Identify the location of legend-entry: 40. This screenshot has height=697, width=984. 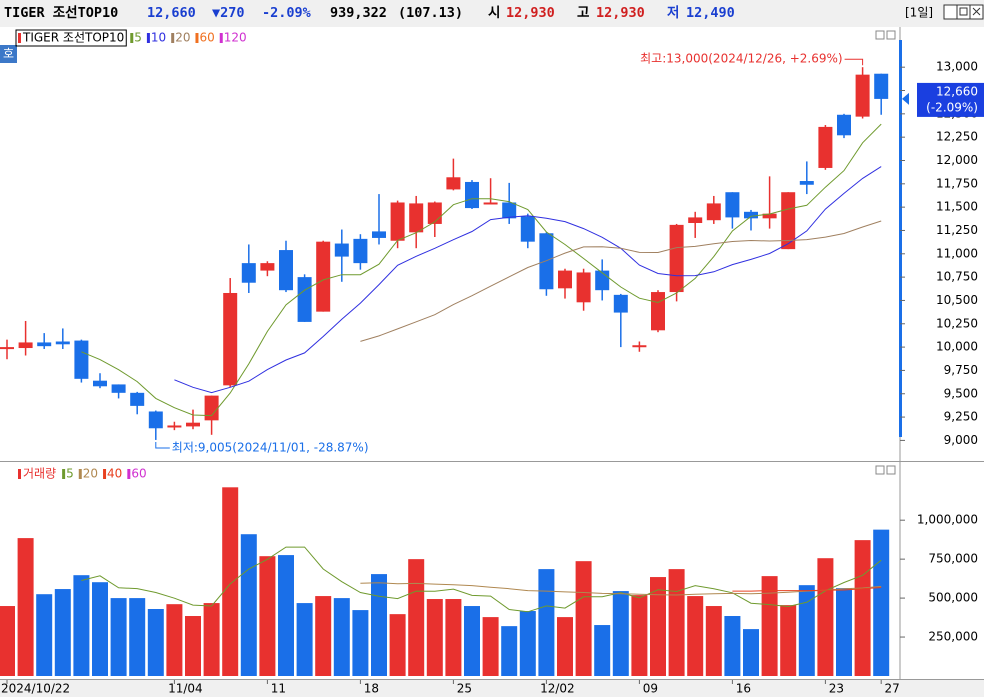
(114, 474).